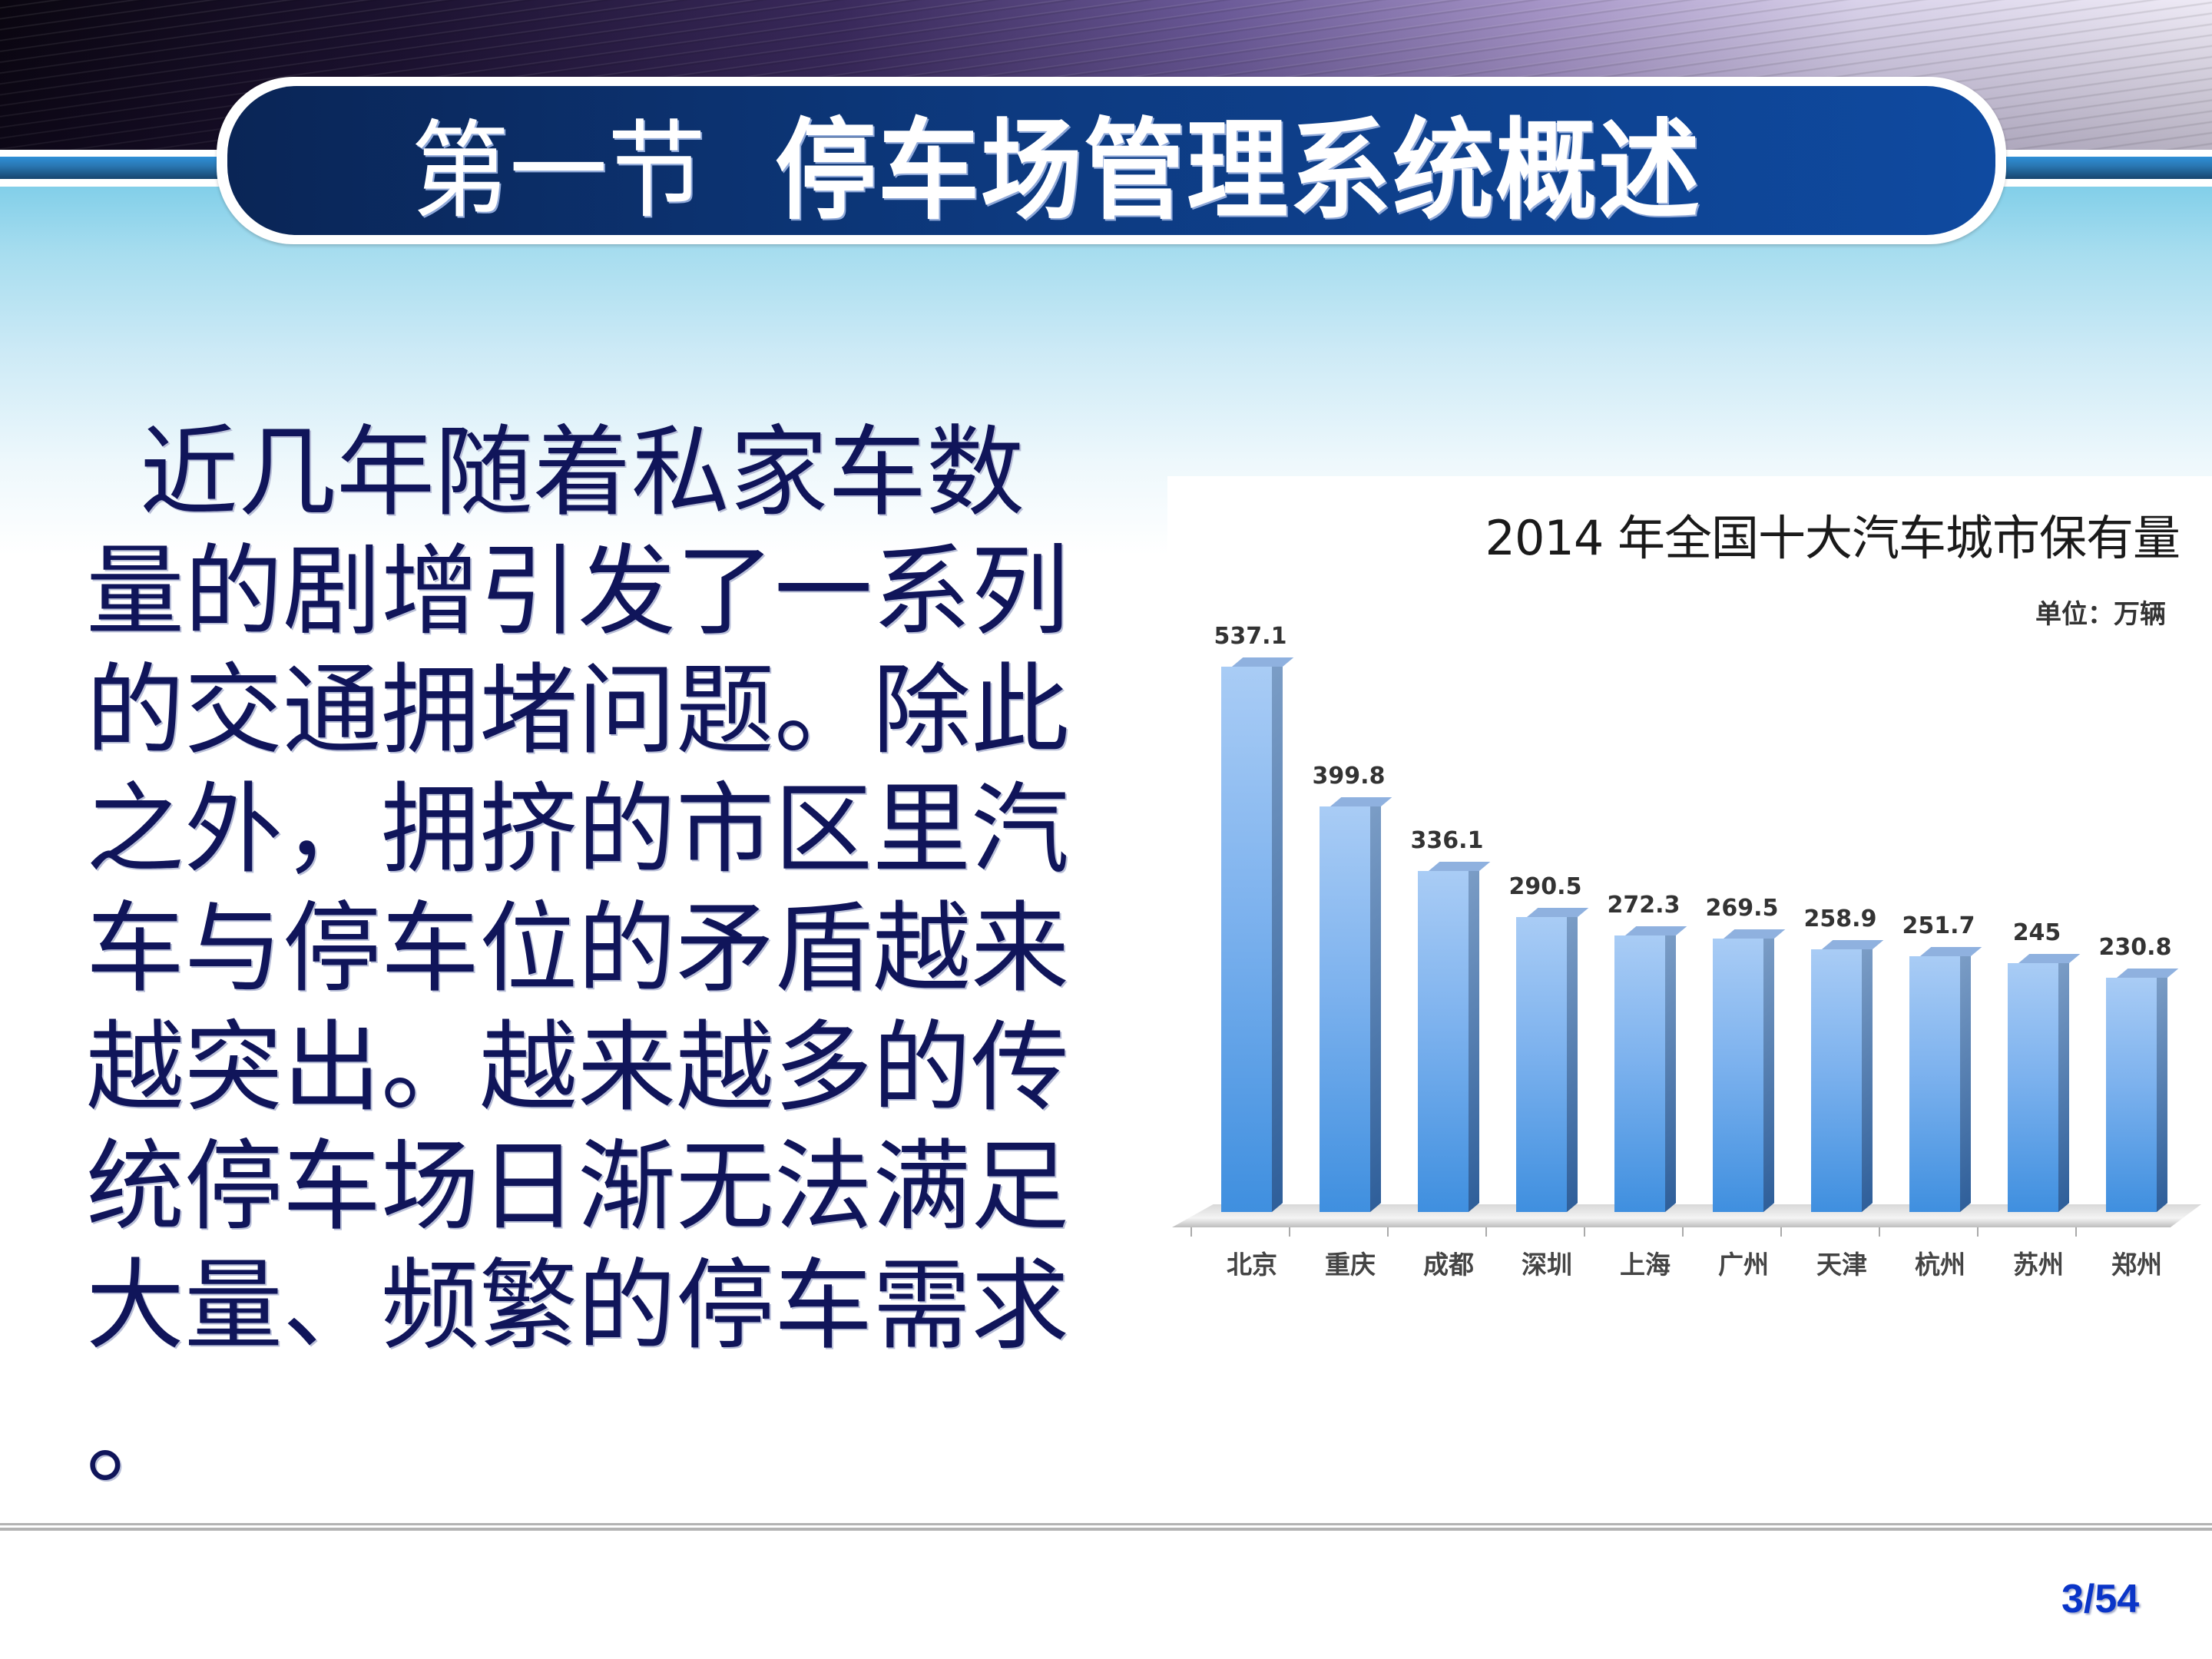 The width and height of the screenshot is (2212, 1659). I want to click on chart-bar: 258.9, so click(1844, 1057).